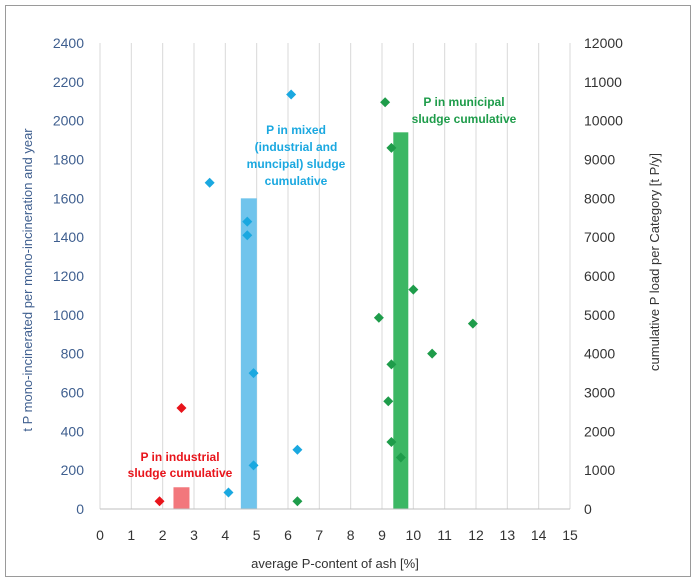 The width and height of the screenshot is (697, 583). Describe the element at coordinates (288, 535) in the screenshot. I see `x-tick-label: 6` at that location.